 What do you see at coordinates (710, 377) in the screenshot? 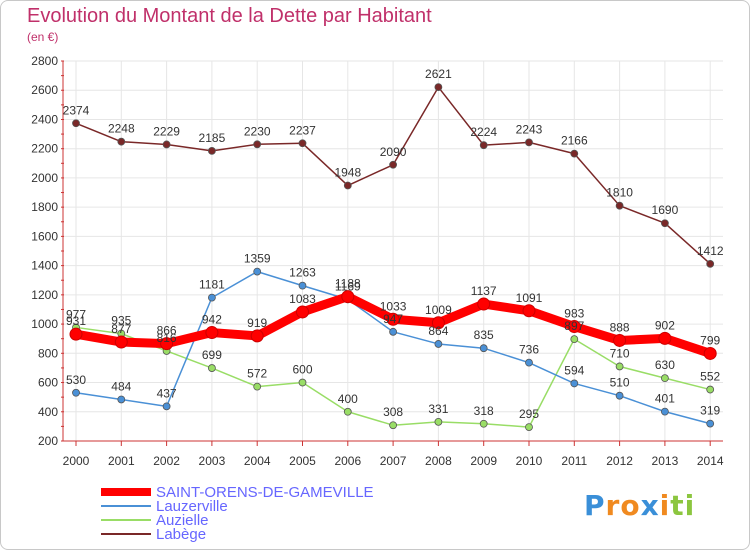
I see `data-label: 552` at bounding box center [710, 377].